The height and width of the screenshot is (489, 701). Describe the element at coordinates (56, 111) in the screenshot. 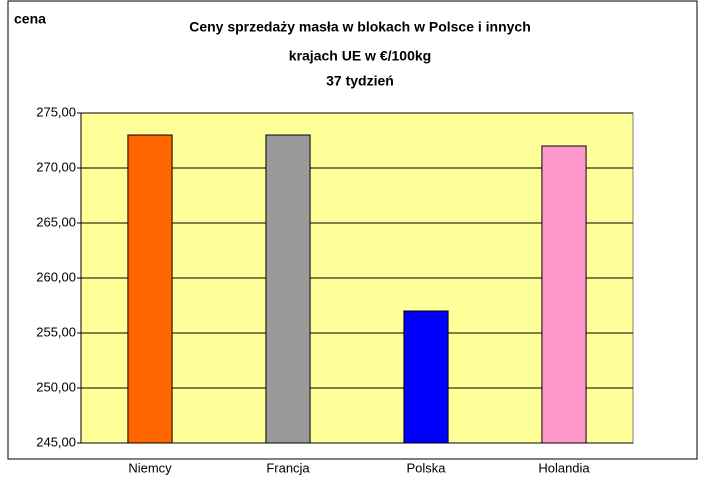

I see `y-tick-label: 275,00` at that location.